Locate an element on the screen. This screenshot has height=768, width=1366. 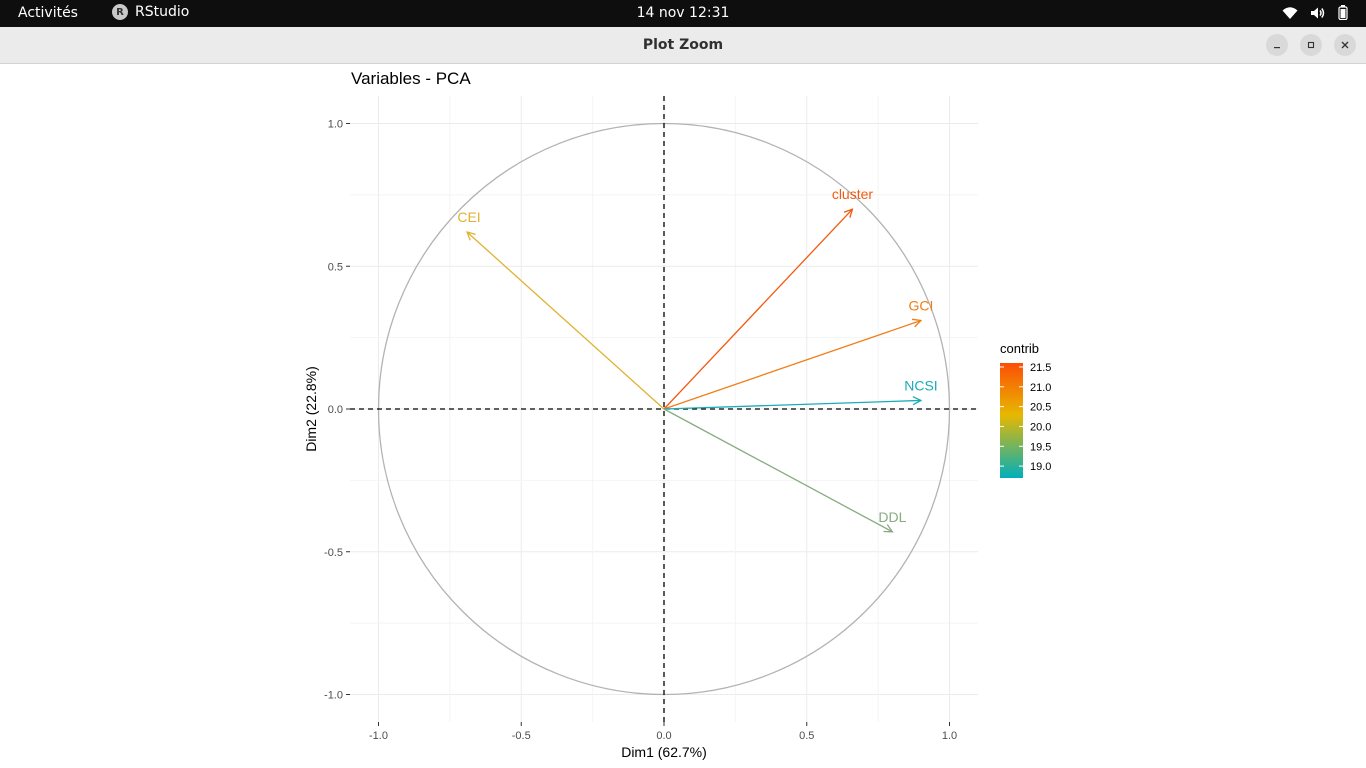
contrib-legend: contrib 21.5 21.0 20.5 20.0 19.5 19.0 is located at coordinates (1025, 409).